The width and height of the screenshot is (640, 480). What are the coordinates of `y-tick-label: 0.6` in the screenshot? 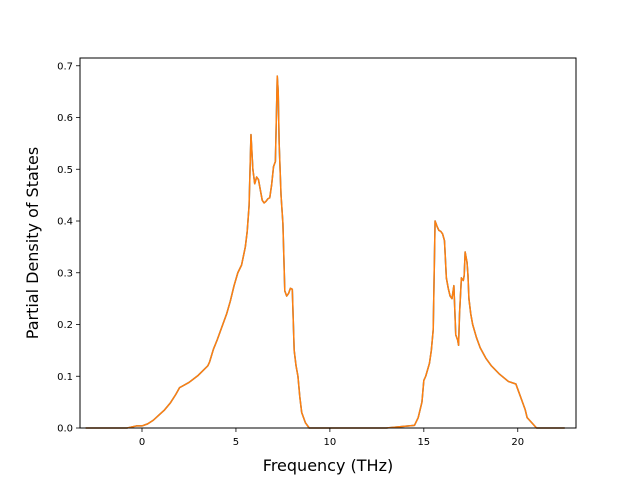 It's located at (65, 118).